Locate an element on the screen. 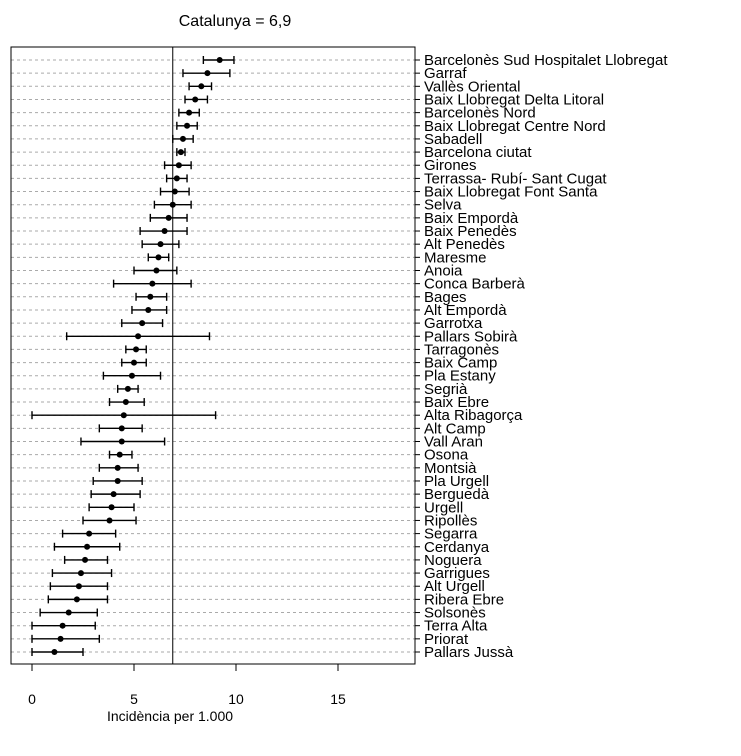 The image size is (741, 756). row-label: Baix Empordà is located at coordinates (471, 218).